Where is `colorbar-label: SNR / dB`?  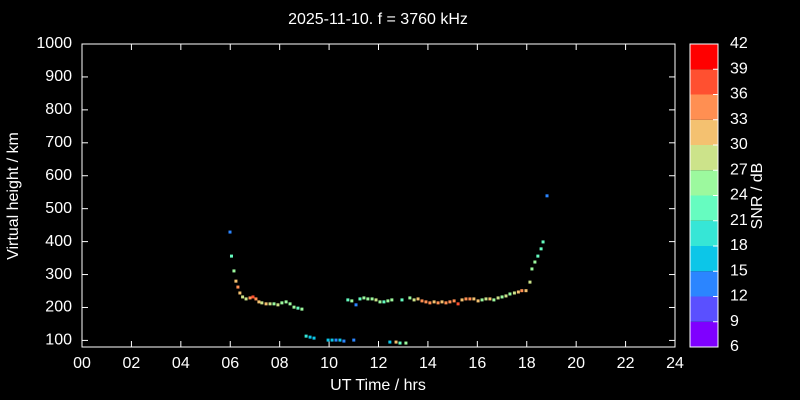
colorbar-label: SNR / dB is located at coordinates (757, 196).